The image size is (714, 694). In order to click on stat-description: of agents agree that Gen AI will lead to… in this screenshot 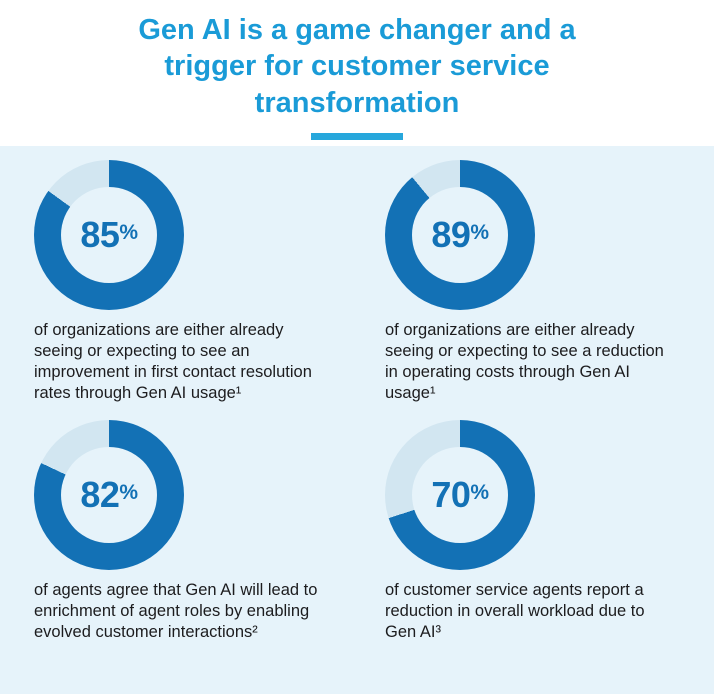, I will do `click(176, 611)`.